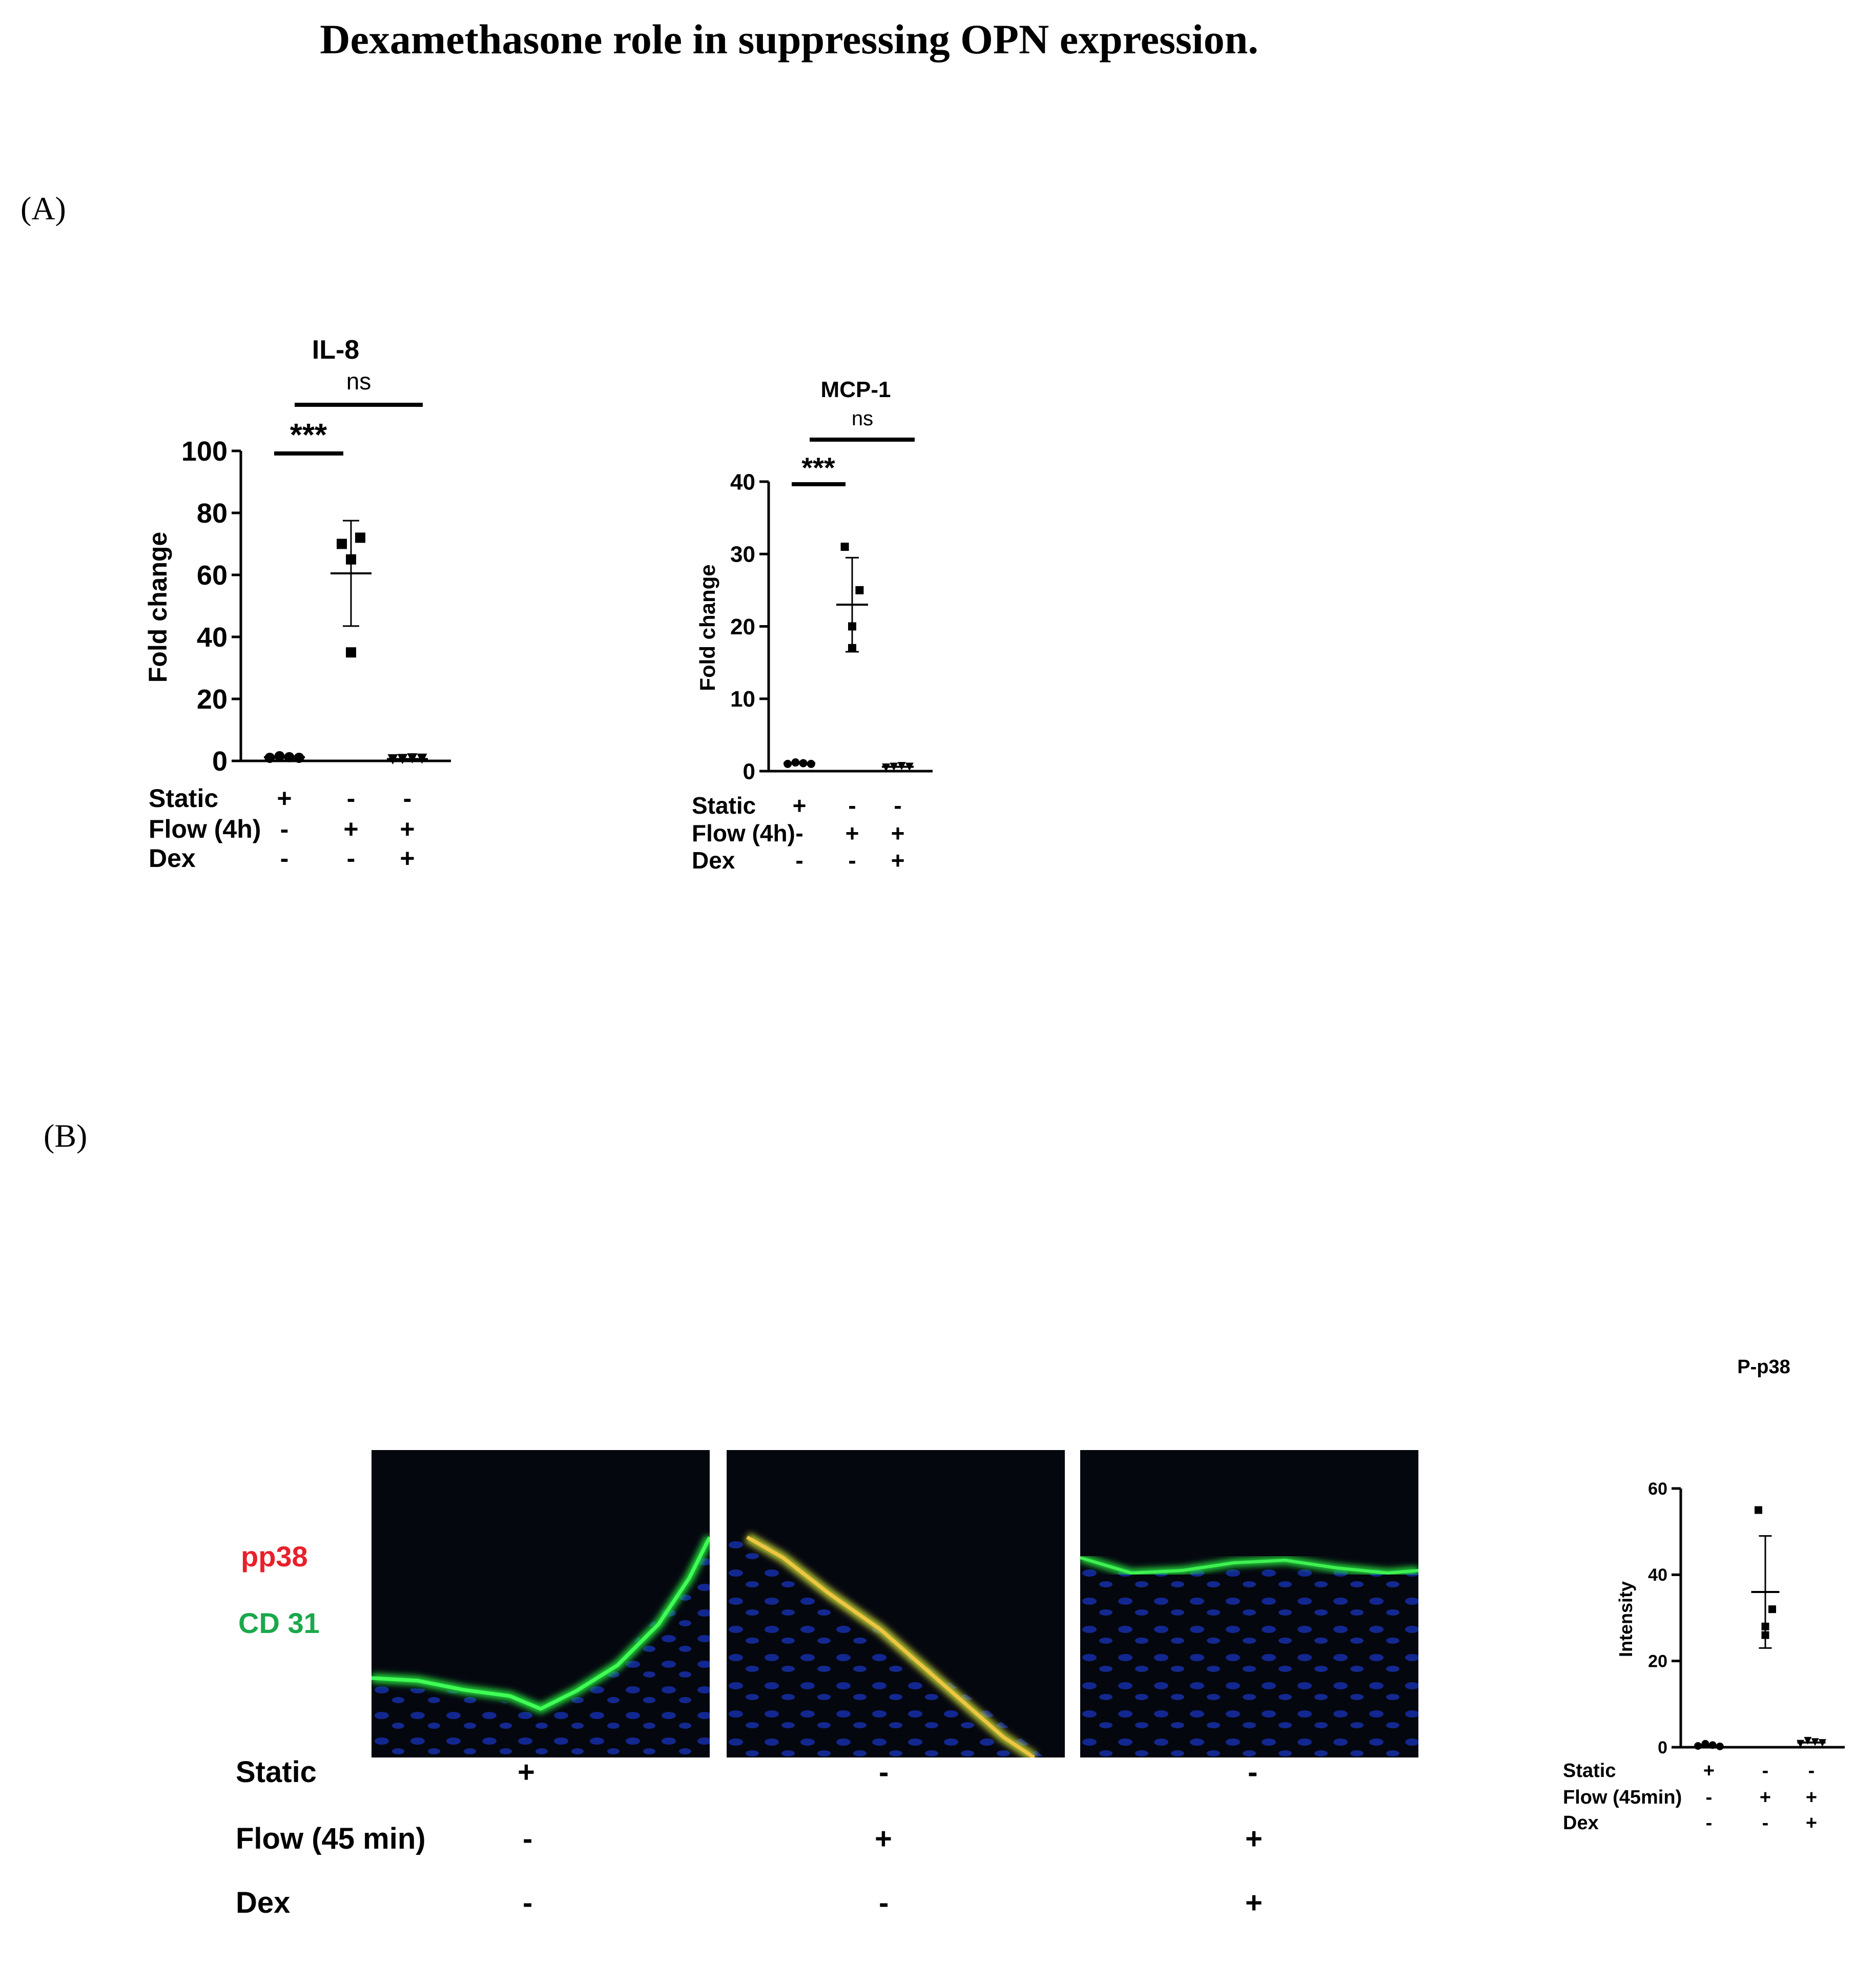 The width and height of the screenshot is (1876, 1965). What do you see at coordinates (1253, 1772) in the screenshot?
I see `micro-cond-static-3: -` at bounding box center [1253, 1772].